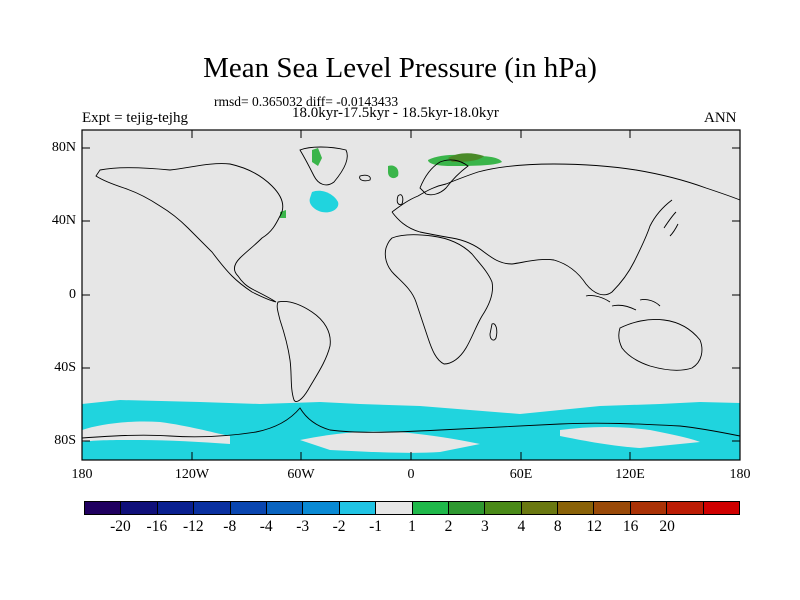 Image resolution: width=800 pixels, height=600 pixels. Describe the element at coordinates (135, 118) in the screenshot. I see `experiment-label: Expt = tejig-tejhg` at that location.